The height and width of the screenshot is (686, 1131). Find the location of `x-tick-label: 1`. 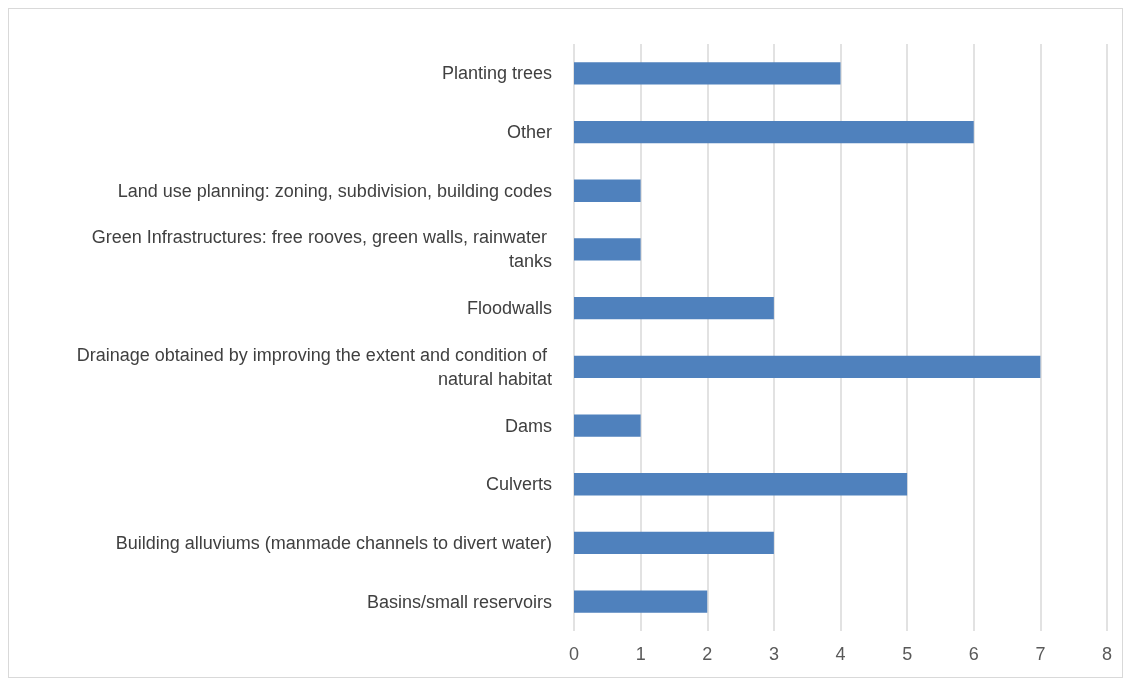

x-tick-label: 1 is located at coordinates (640, 654).